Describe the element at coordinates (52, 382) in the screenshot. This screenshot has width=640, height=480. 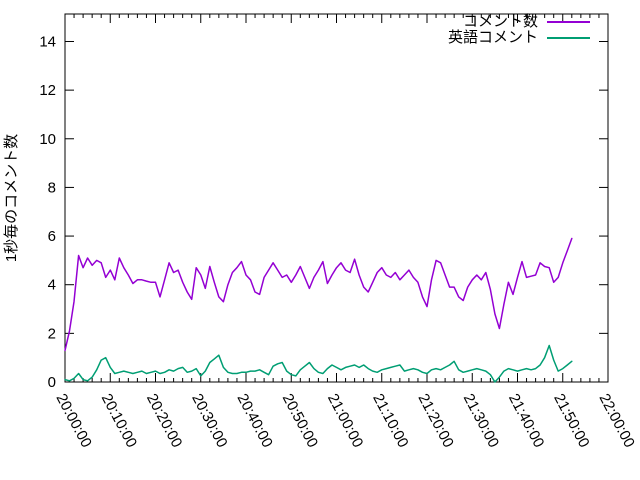
I see `y-tick-label: 0` at that location.